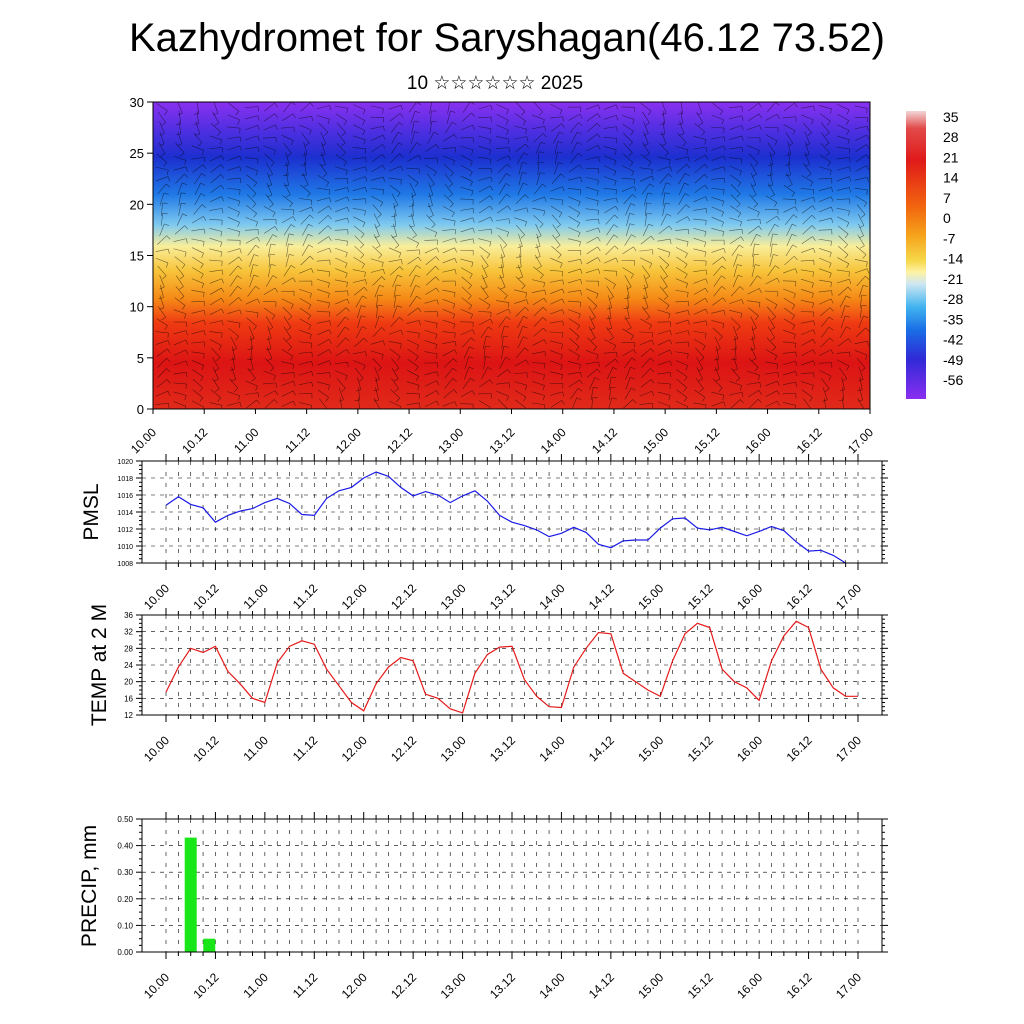 The image size is (1024, 1024). What do you see at coordinates (512, 665) in the screenshot?
I see `temp2m-grid` at bounding box center [512, 665].